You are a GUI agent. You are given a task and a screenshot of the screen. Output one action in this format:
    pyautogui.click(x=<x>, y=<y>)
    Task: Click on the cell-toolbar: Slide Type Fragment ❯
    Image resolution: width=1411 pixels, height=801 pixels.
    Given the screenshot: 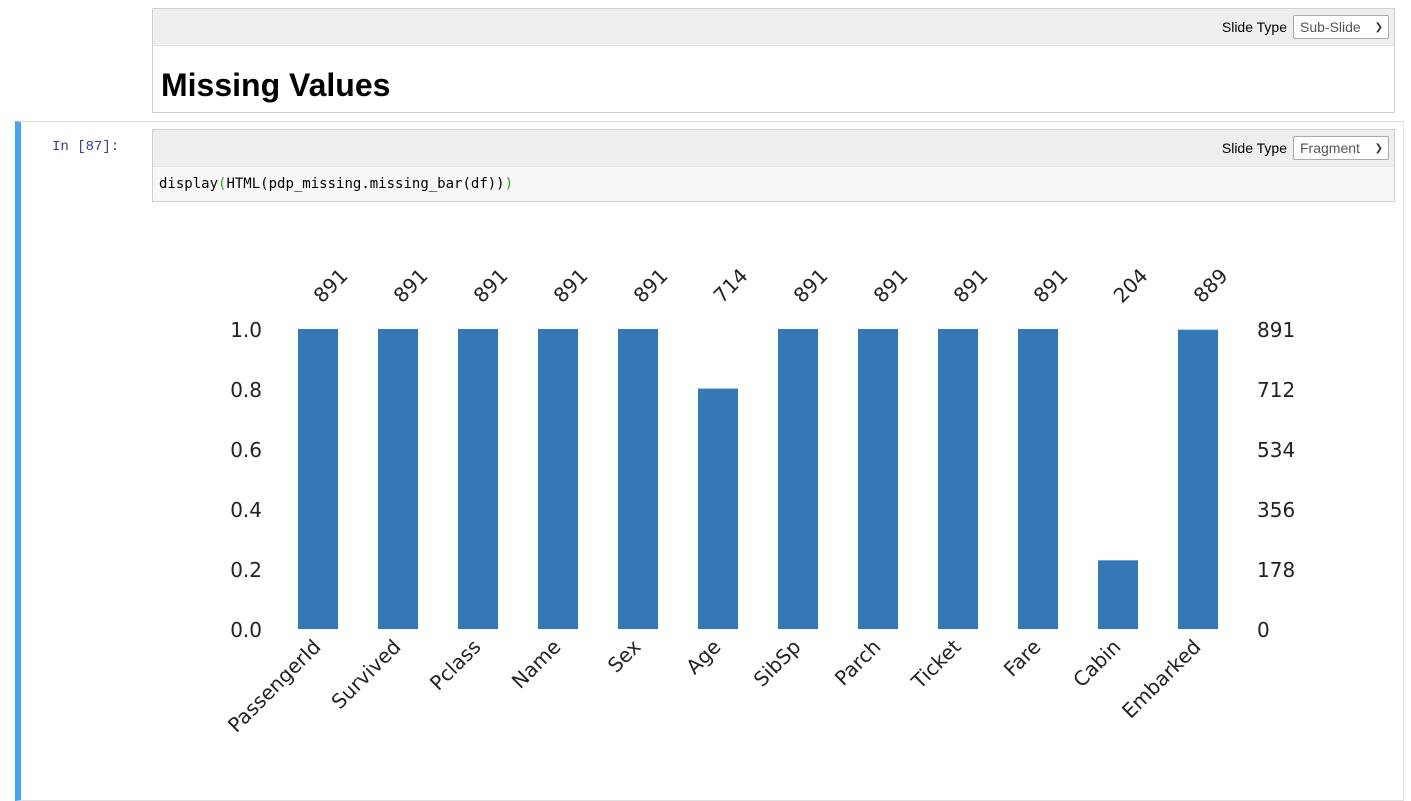 What is the action you would take?
    pyautogui.click(x=773, y=148)
    